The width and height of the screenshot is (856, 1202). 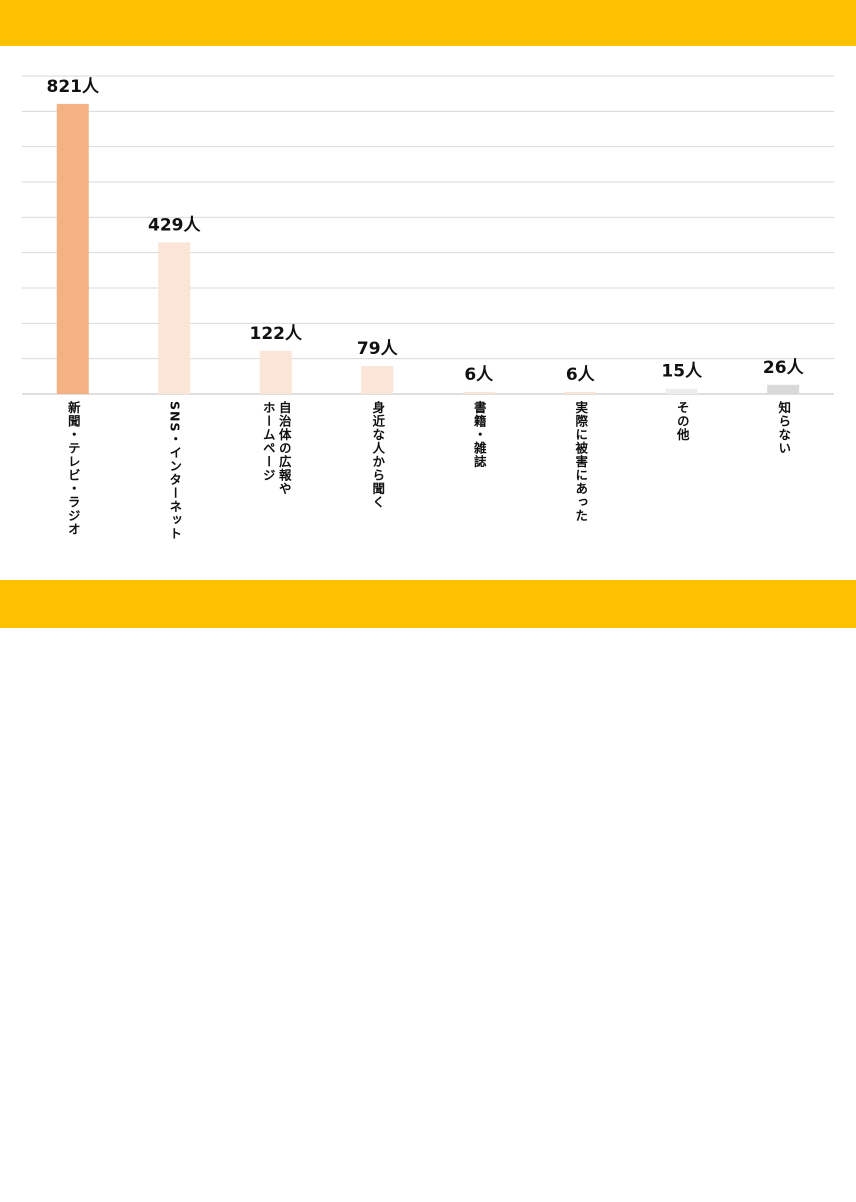 I want to click on category-label: 知らない, so click(x=784, y=428).